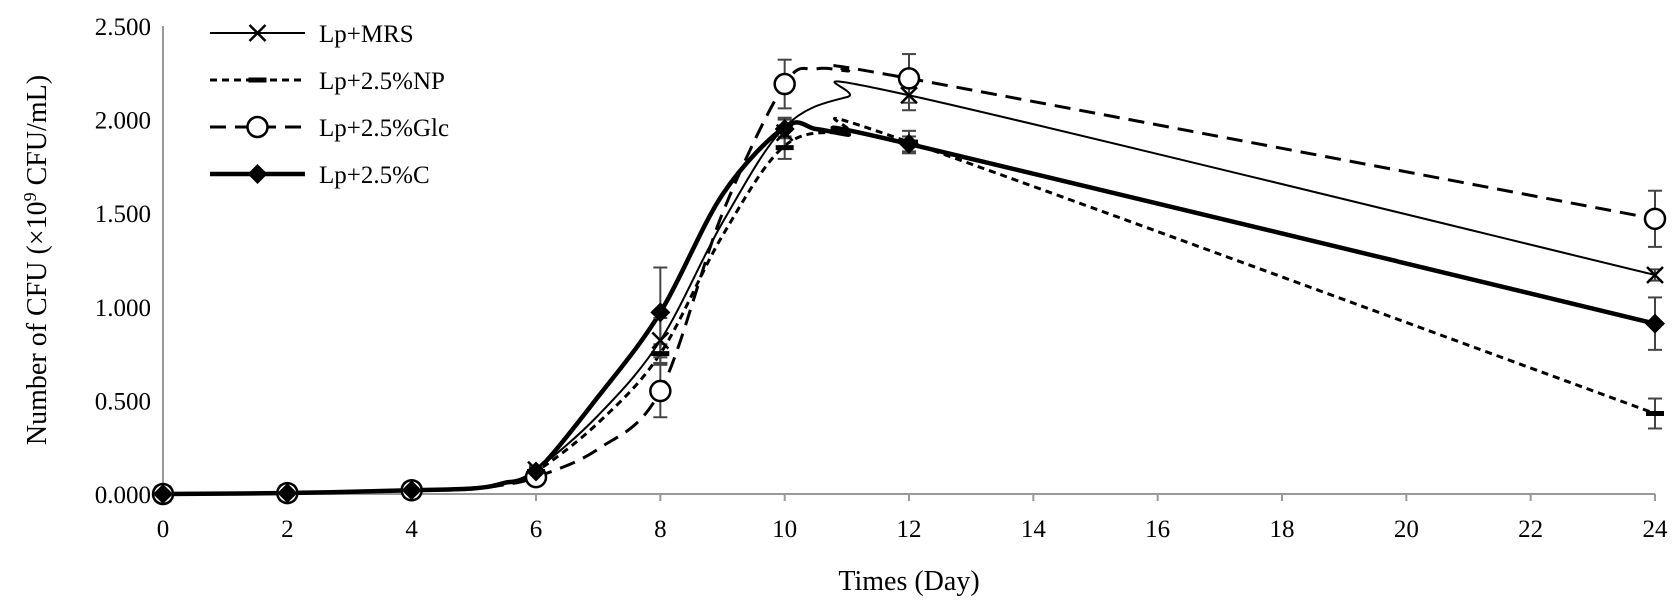 This screenshot has height=608, width=1680. I want to click on x-tick-label: 14, so click(1034, 529).